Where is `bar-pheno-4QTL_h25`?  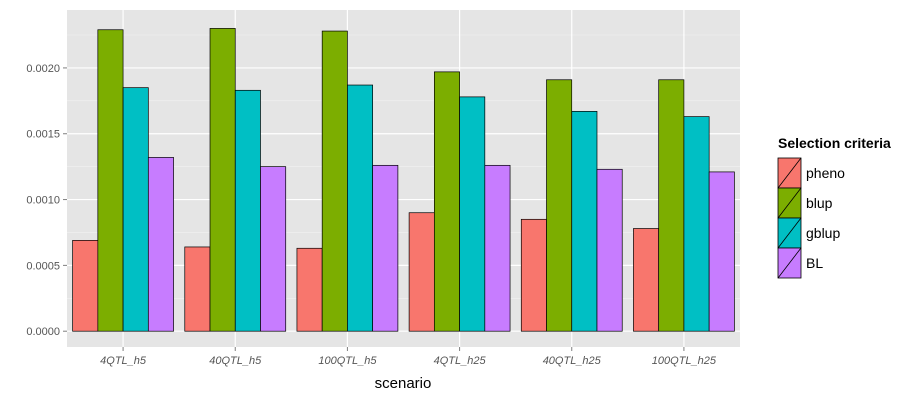 bar-pheno-4QTL_h25 is located at coordinates (421, 272).